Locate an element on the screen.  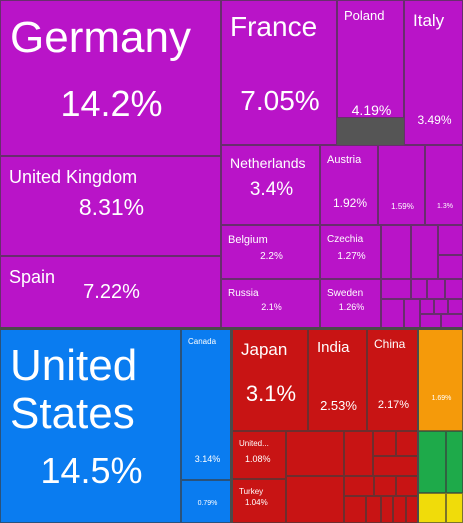
tile-value: 2.53% is located at coordinates (338, 405).